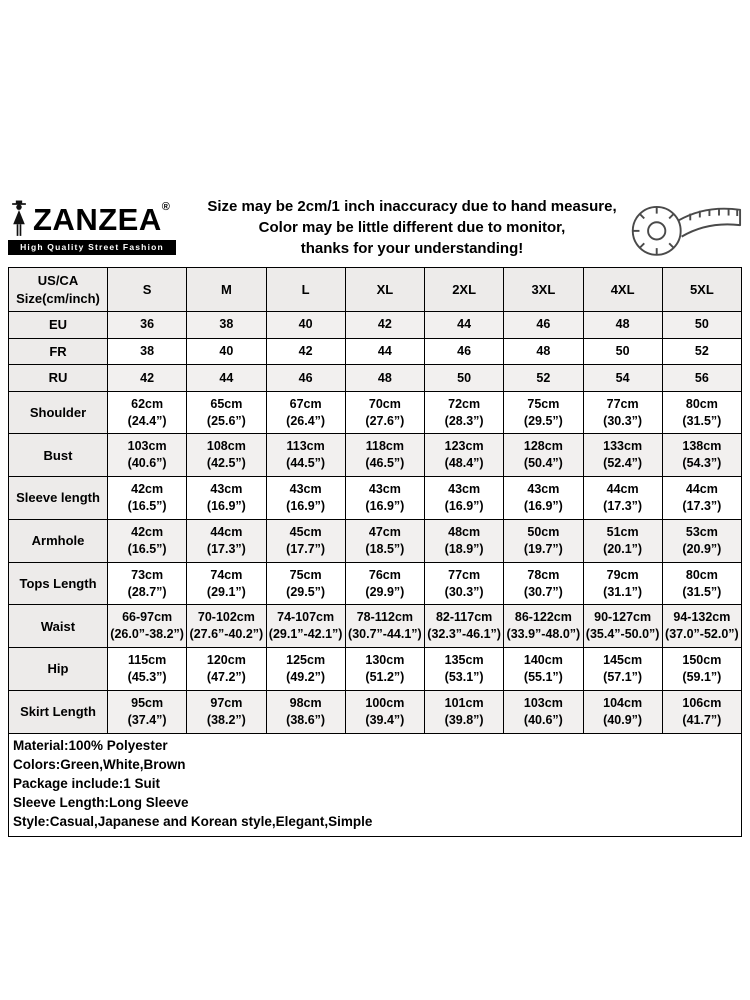 The width and height of the screenshot is (750, 1000). I want to click on size-cell: 74cm (29.1”), so click(226, 583).